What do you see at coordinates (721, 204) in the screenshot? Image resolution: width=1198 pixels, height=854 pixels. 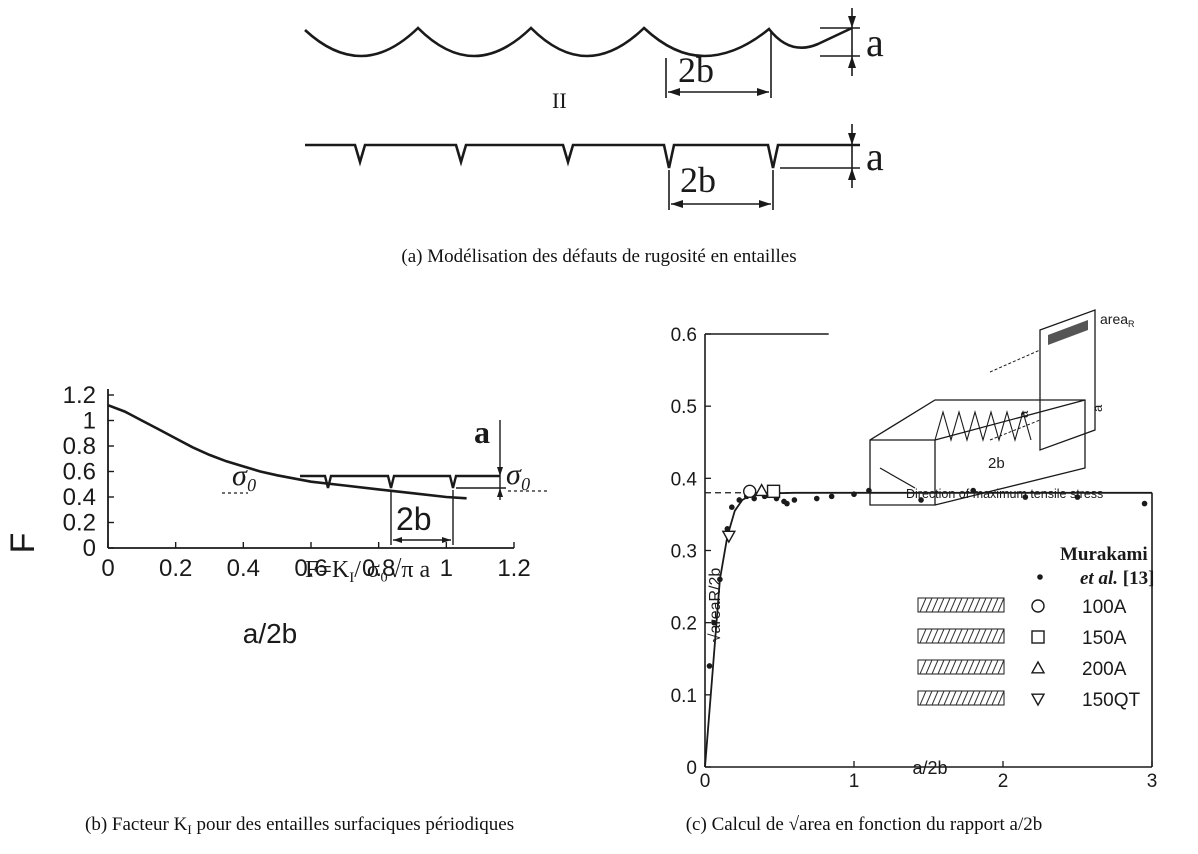 I see `arrowheads-2b-bottom` at bounding box center [721, 204].